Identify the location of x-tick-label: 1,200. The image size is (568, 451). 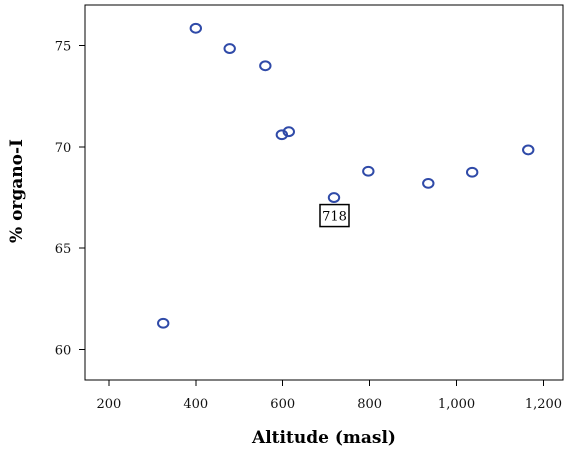
(543, 404).